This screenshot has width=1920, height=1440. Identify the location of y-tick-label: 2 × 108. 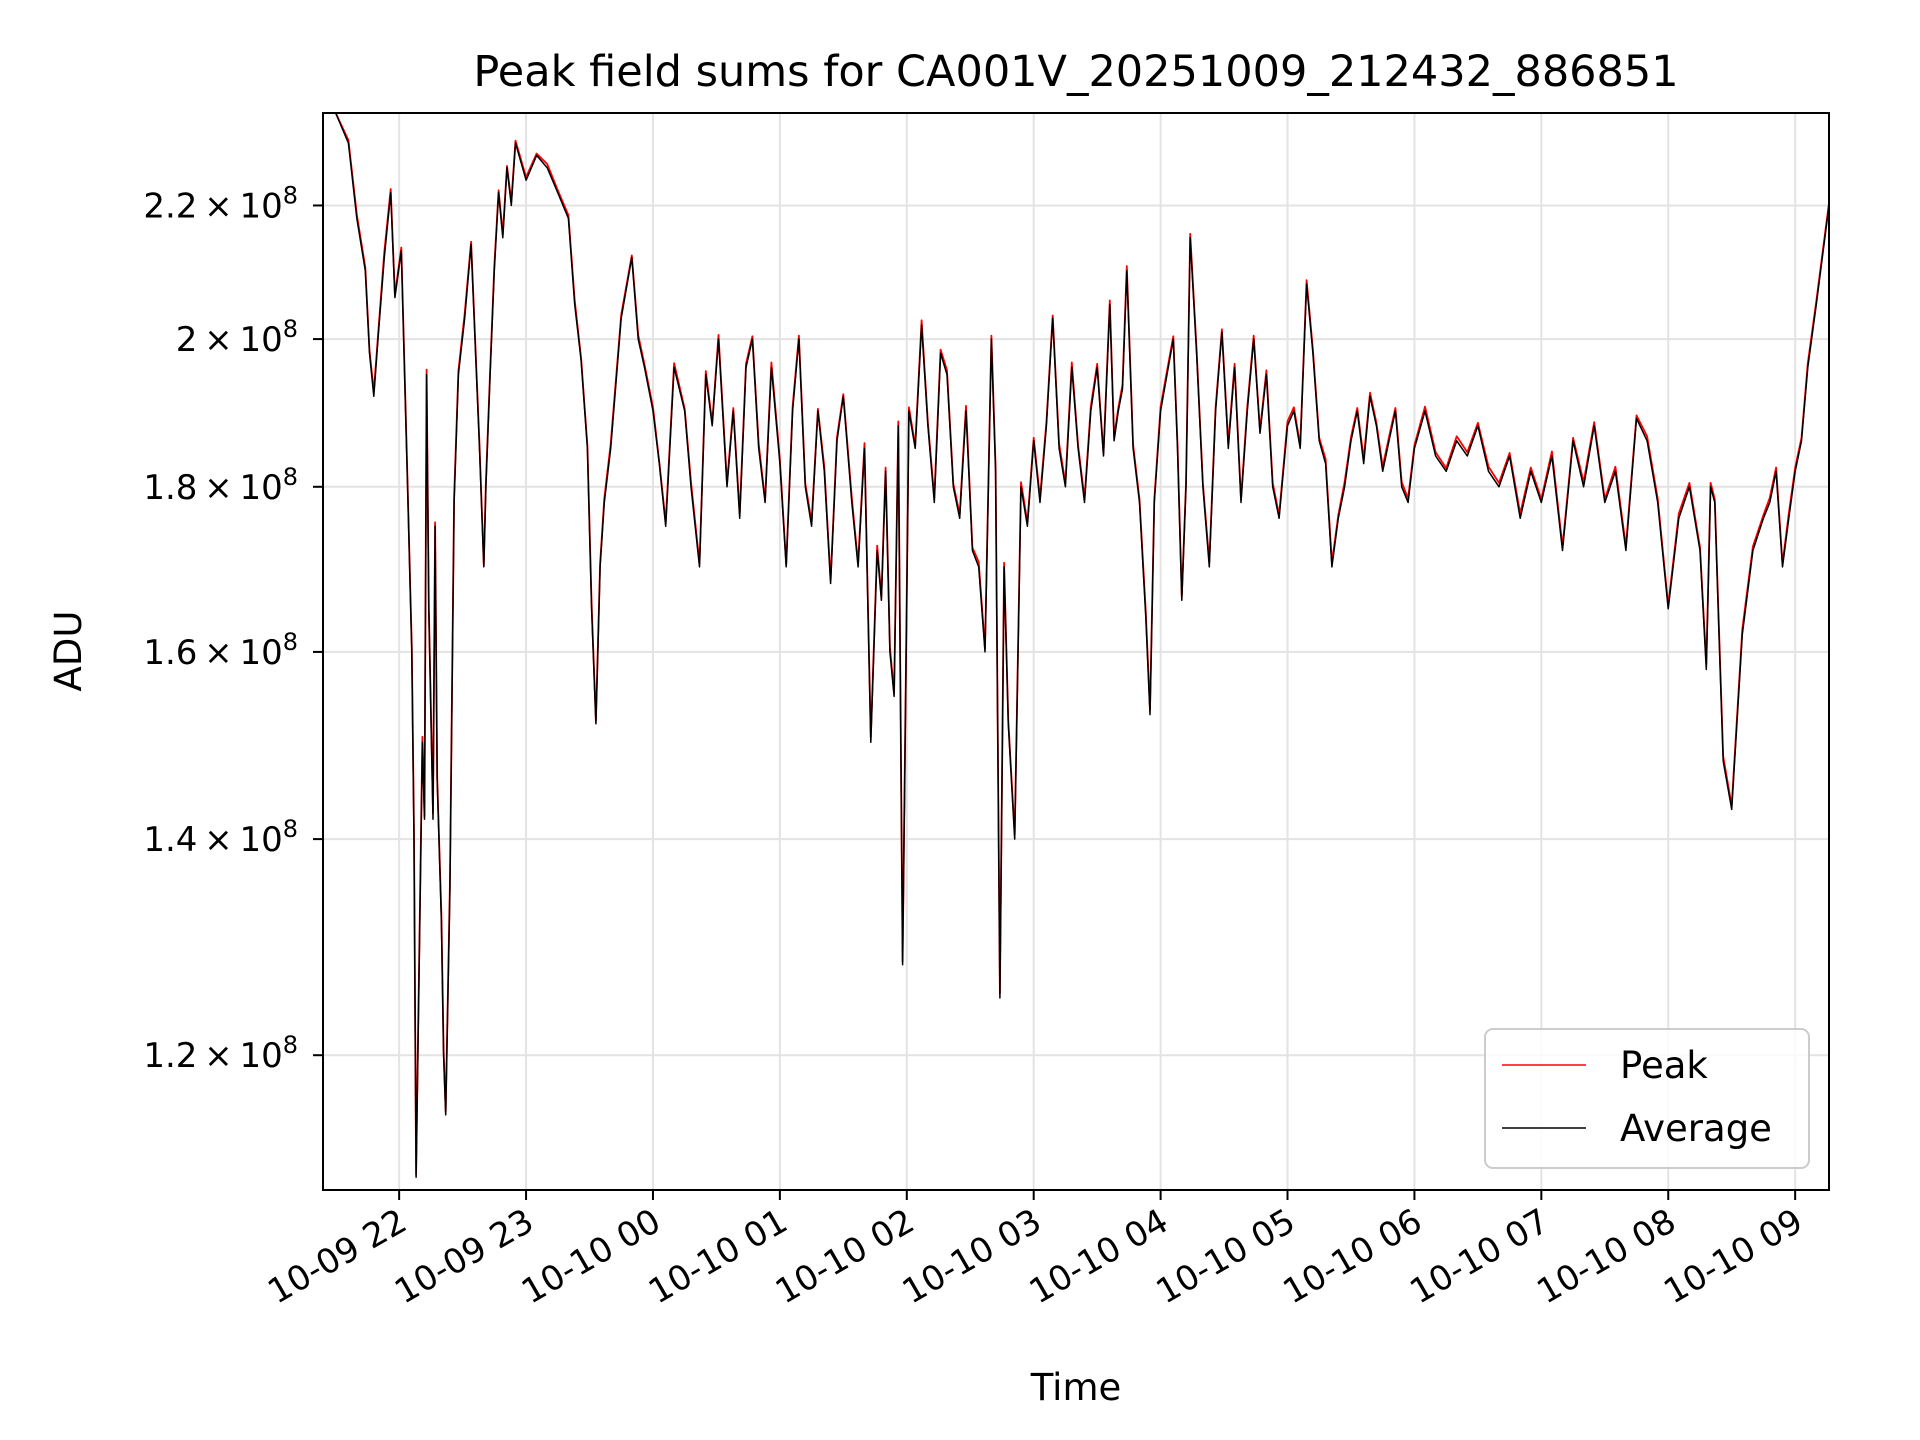
(237, 337).